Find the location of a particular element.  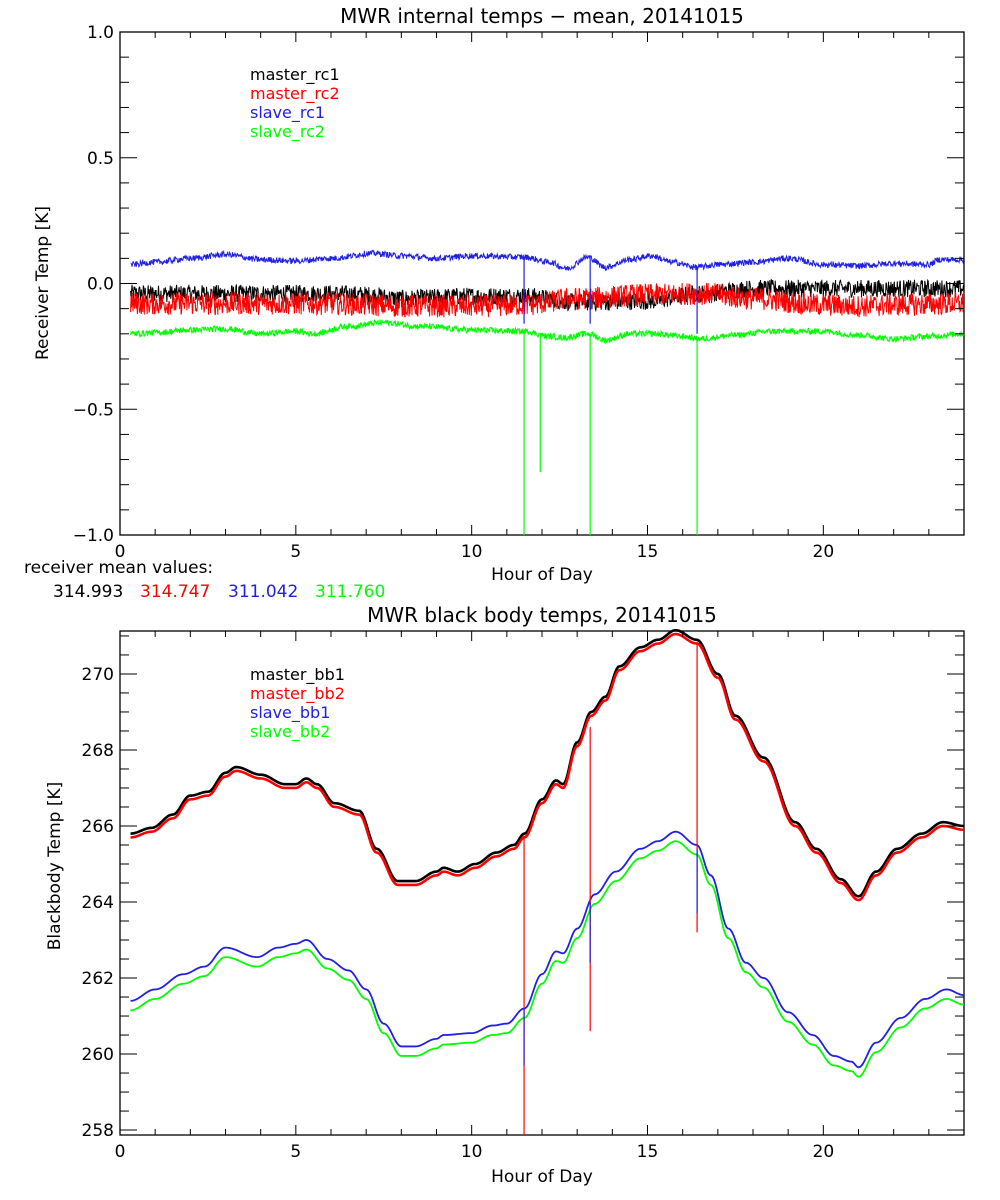

receiver-mean-value: 314.993 is located at coordinates (88, 592).